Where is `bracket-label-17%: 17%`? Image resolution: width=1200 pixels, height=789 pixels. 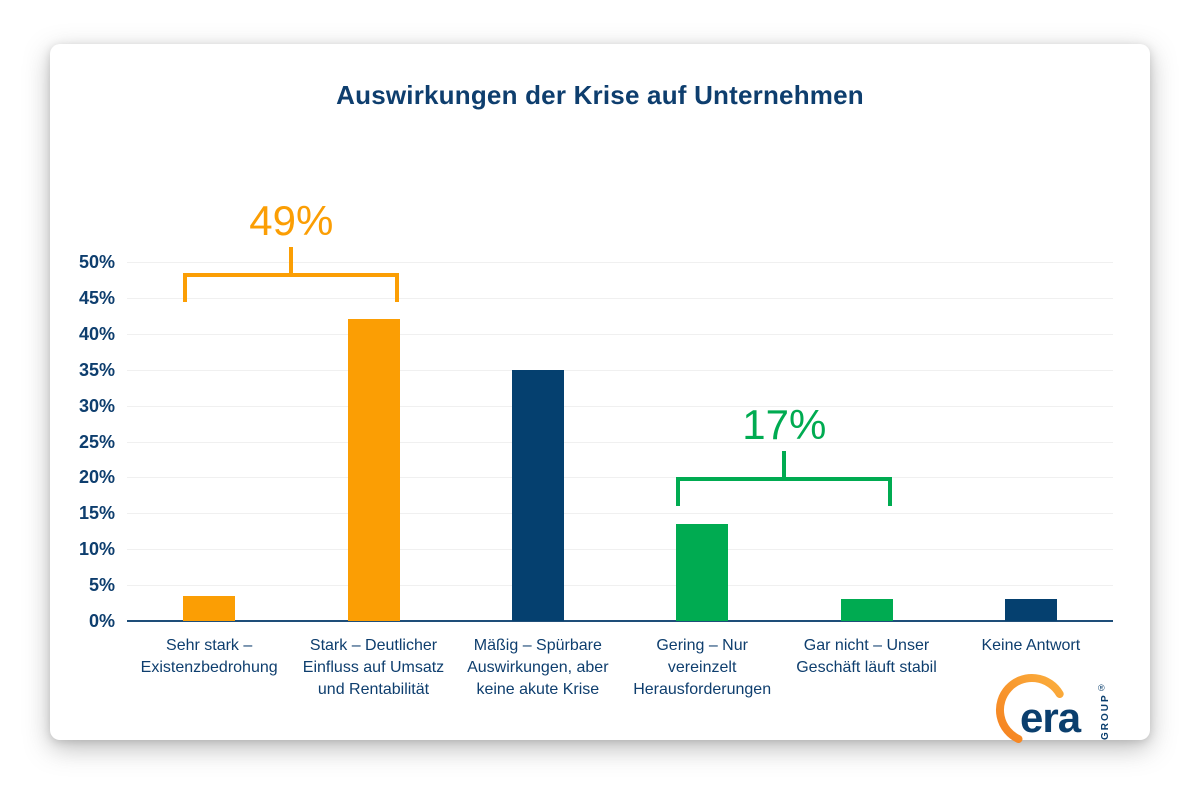
bracket-label-17%: 17% is located at coordinates (784, 425).